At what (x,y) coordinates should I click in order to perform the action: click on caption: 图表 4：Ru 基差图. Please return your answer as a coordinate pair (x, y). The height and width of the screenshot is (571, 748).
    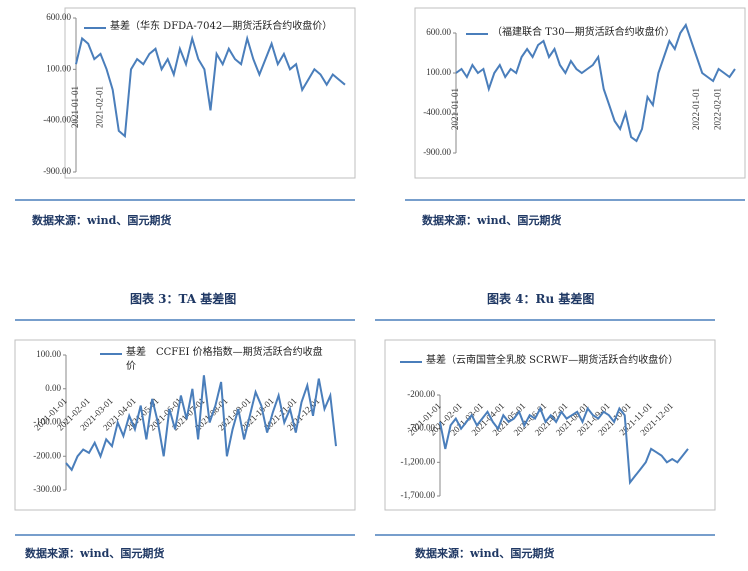
    Looking at the image, I should click on (541, 299).